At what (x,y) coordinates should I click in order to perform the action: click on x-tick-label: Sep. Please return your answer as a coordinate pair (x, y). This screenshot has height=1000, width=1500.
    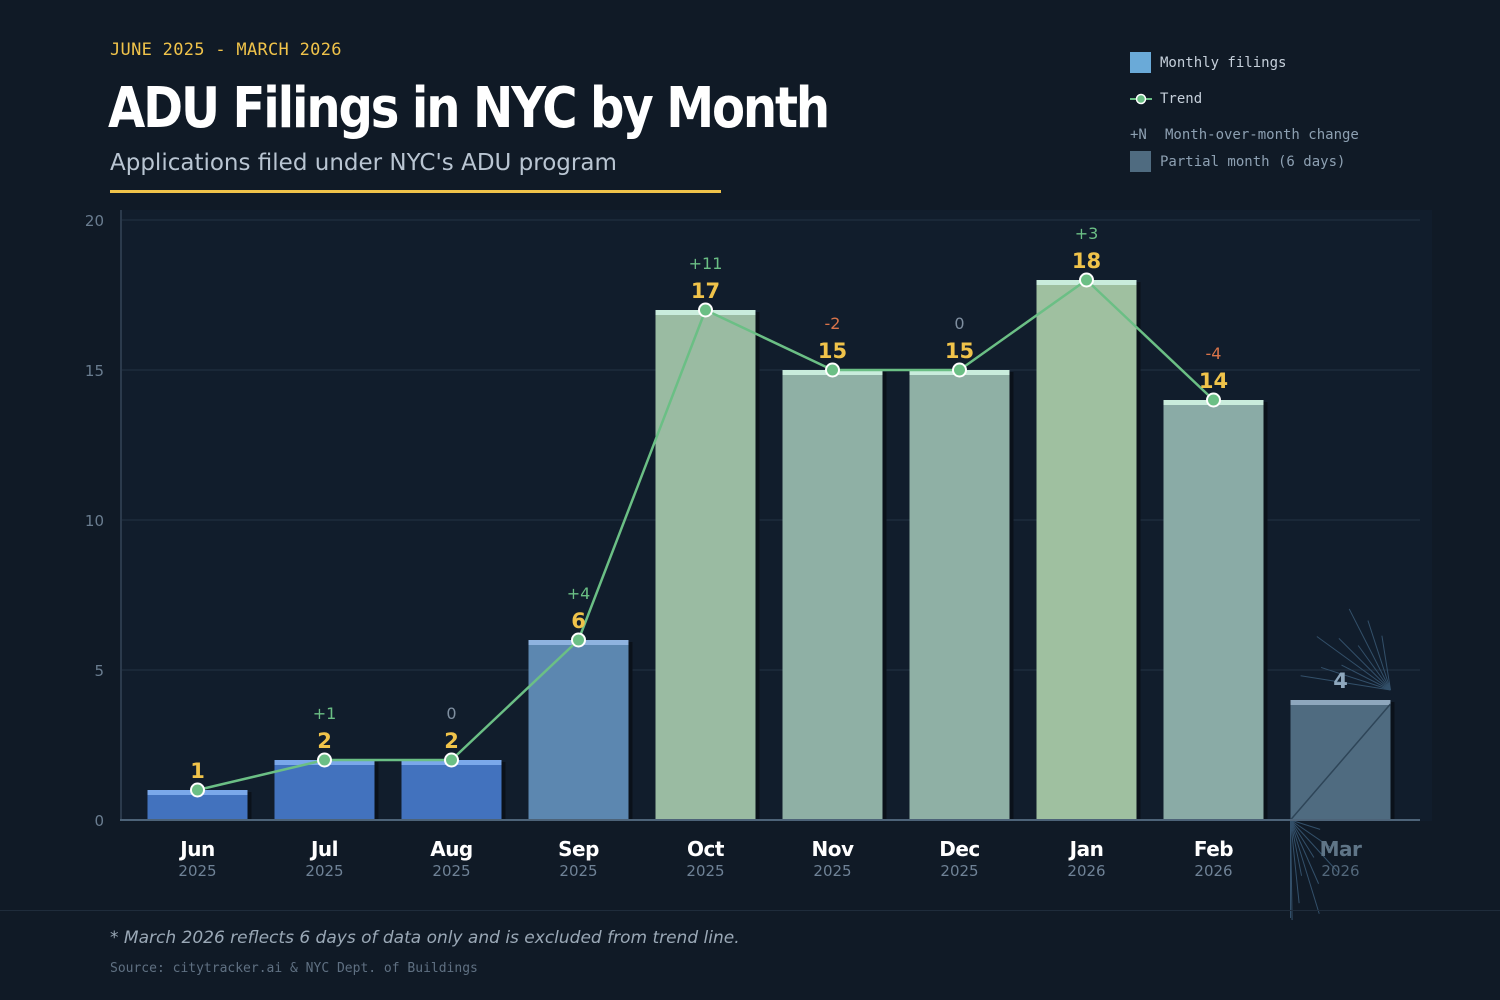
    Looking at the image, I should click on (578, 849).